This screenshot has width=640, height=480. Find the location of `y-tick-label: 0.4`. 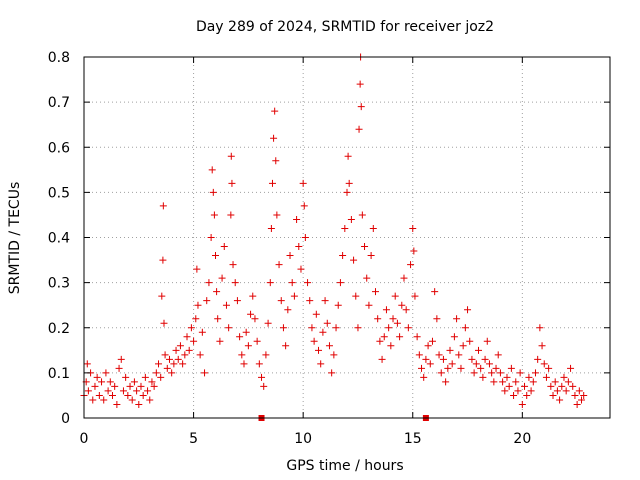

y-tick-label: 0.4 is located at coordinates (59, 239).